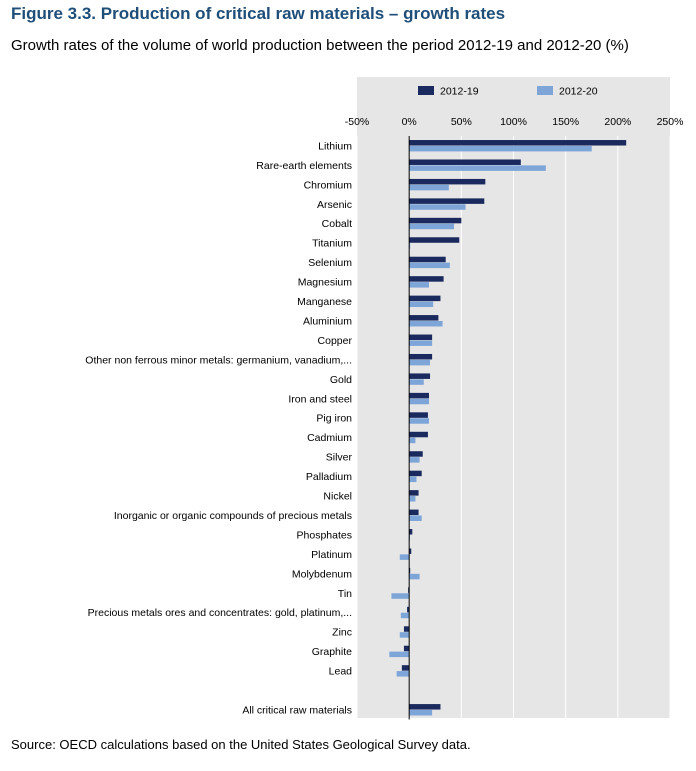 The image size is (696, 771). Describe the element at coordinates (325, 283) in the screenshot. I see `category-label: Magnesium` at that location.